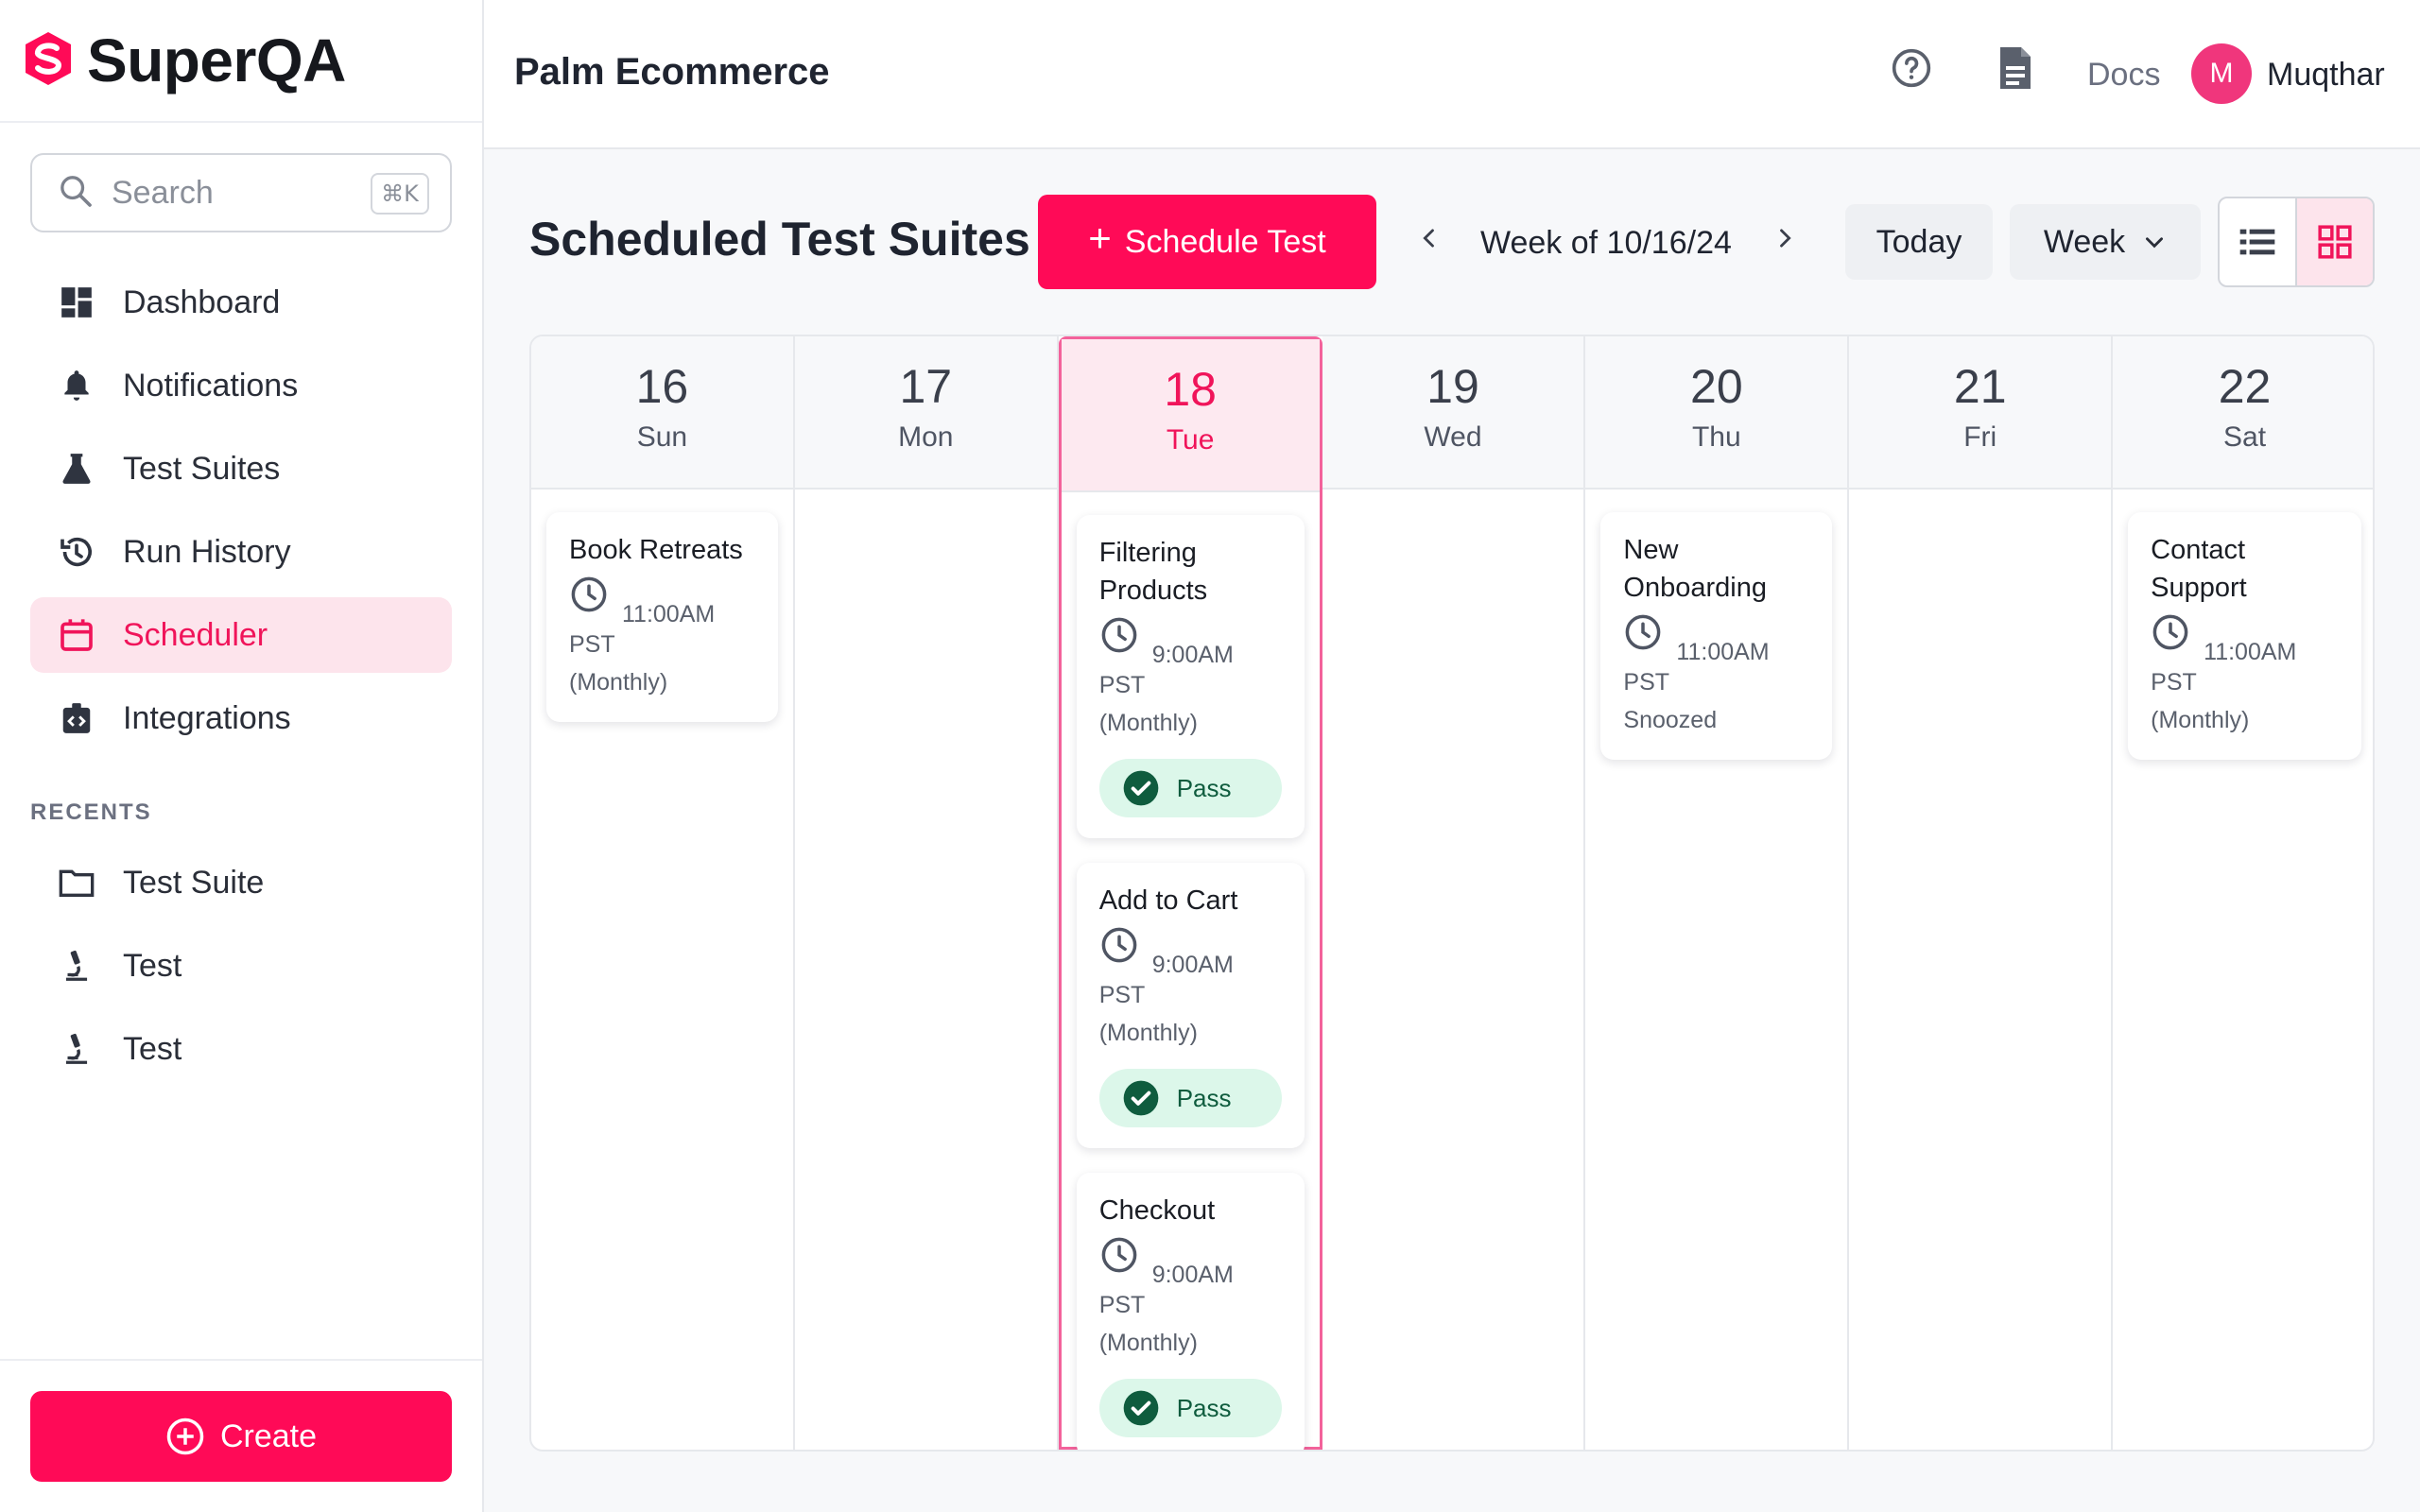  I want to click on test-suite-name: Contact Support, so click(2199, 569).